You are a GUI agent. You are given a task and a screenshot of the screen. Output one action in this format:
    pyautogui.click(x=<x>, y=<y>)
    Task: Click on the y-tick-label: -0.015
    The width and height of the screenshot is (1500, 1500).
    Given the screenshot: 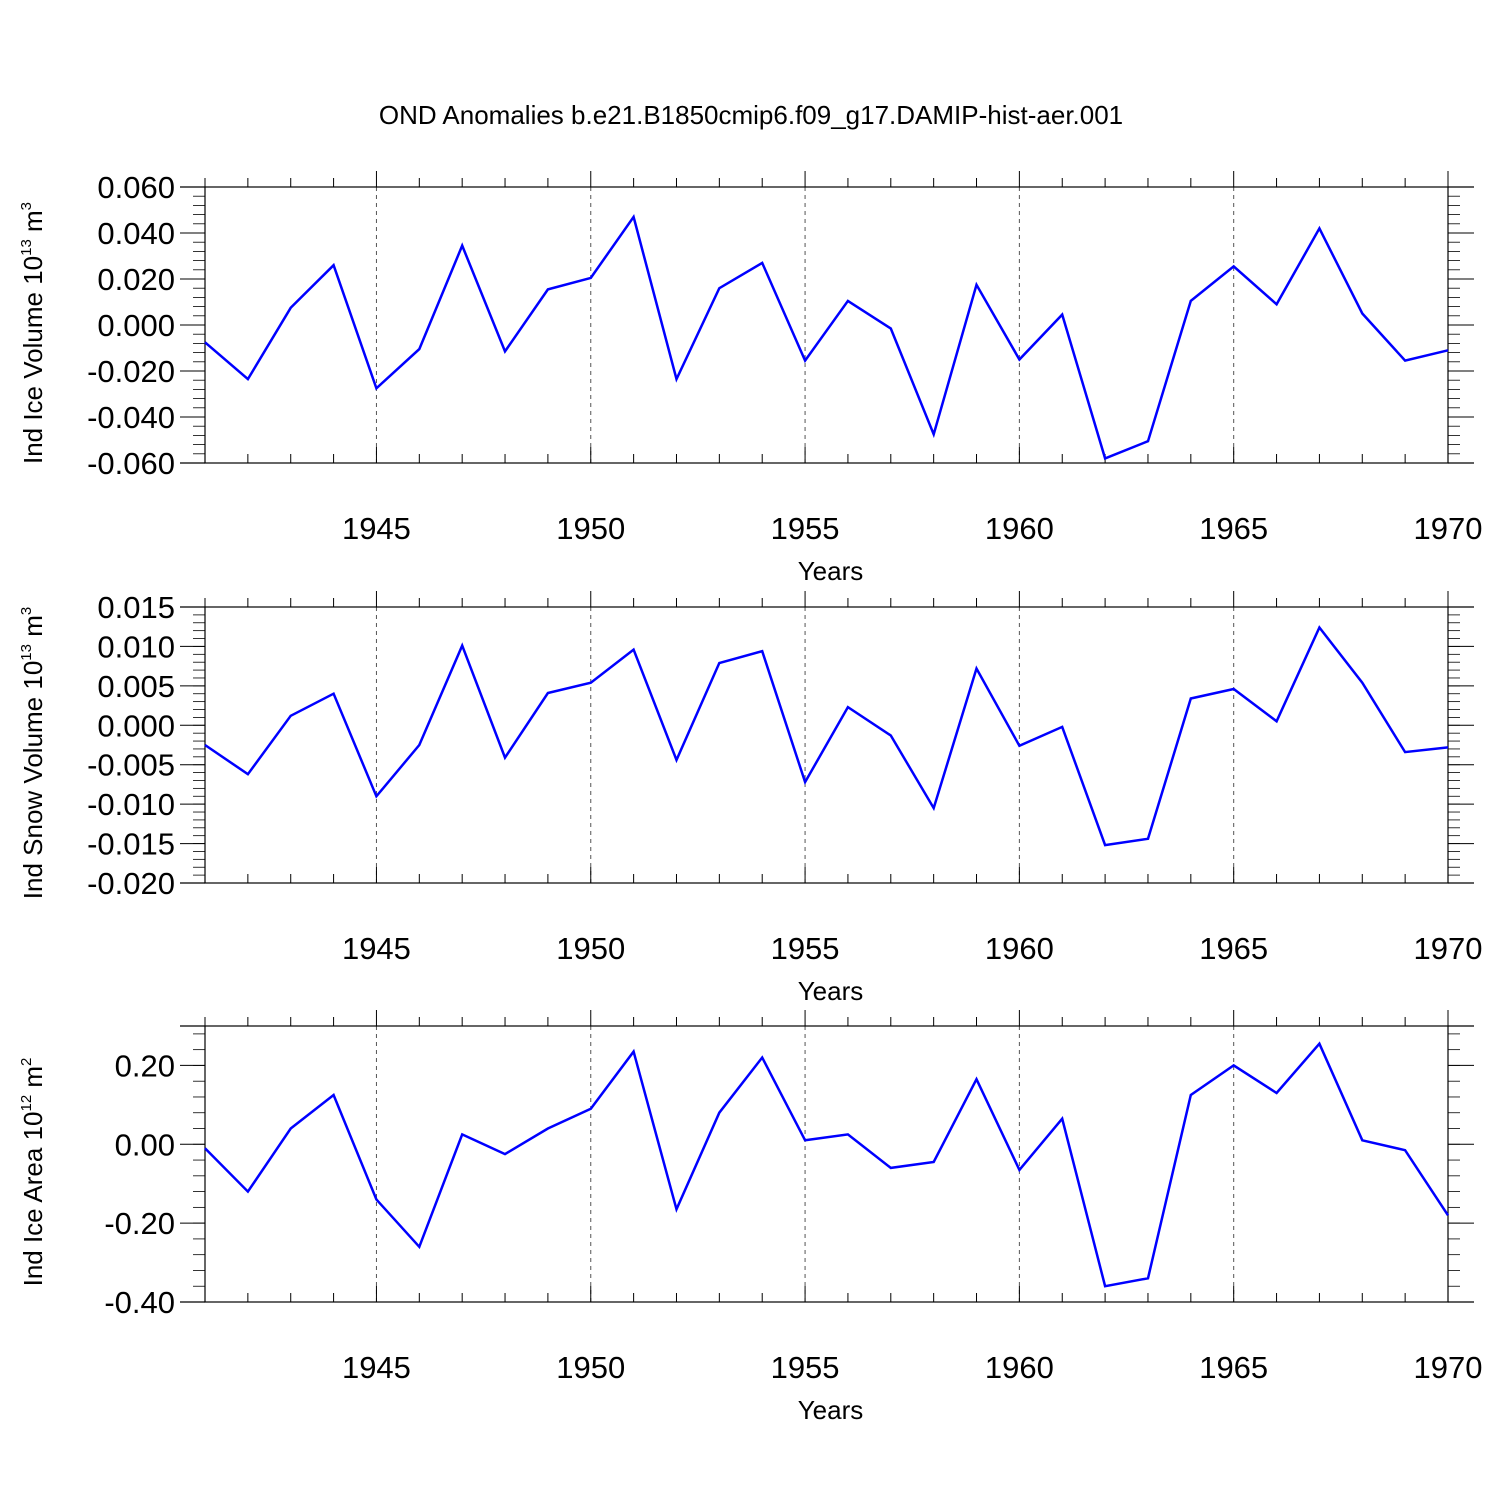 What is the action you would take?
    pyautogui.click(x=131, y=844)
    